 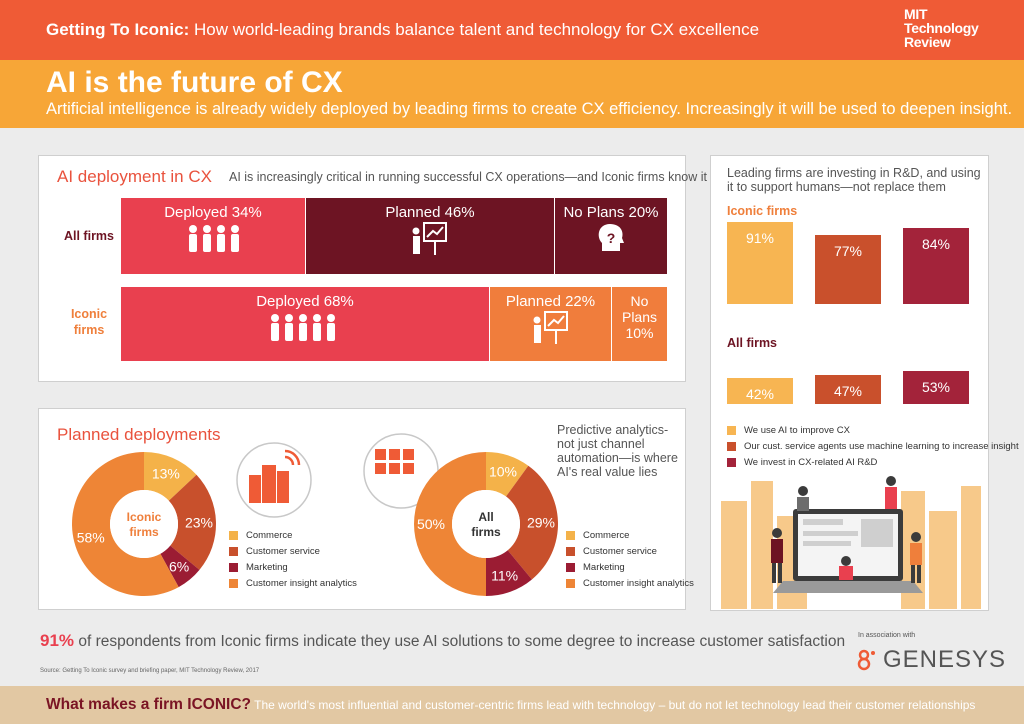 What do you see at coordinates (849, 306) in the screenshot?
I see `rnd-bar-chart: 91% 77% 84% 42% 47% 53%` at bounding box center [849, 306].